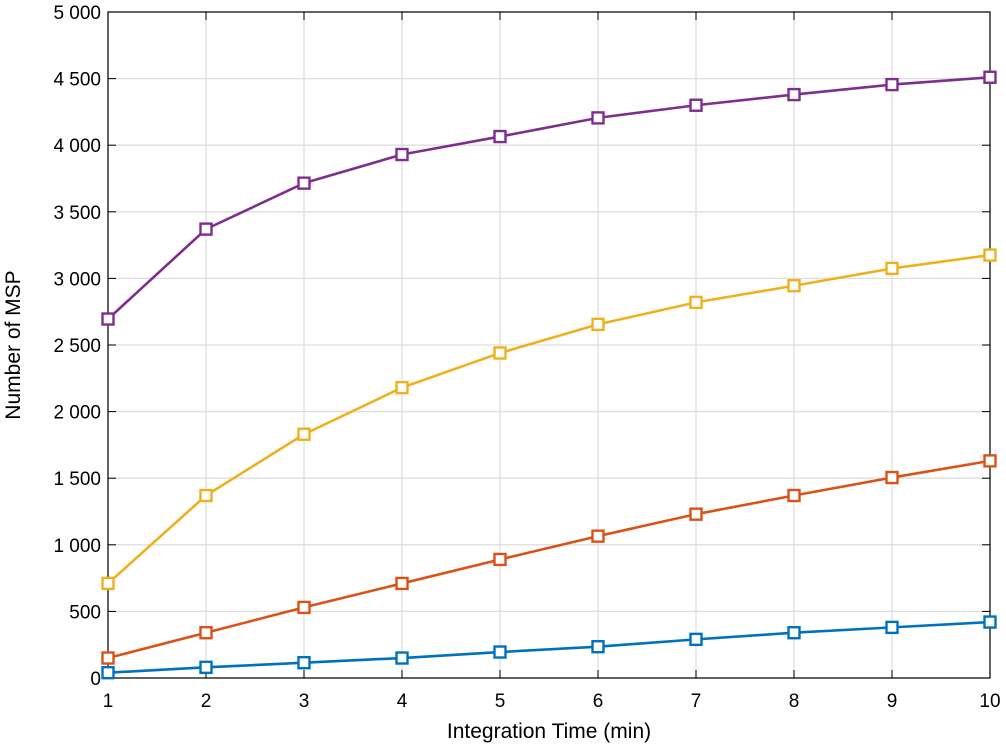  What do you see at coordinates (892, 701) in the screenshot?
I see `x-tick-label: 9` at bounding box center [892, 701].